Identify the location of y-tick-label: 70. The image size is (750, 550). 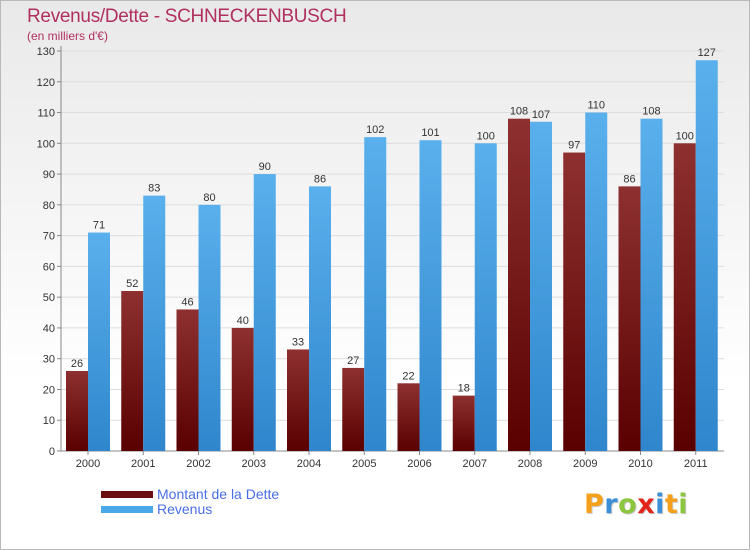
(49, 237).